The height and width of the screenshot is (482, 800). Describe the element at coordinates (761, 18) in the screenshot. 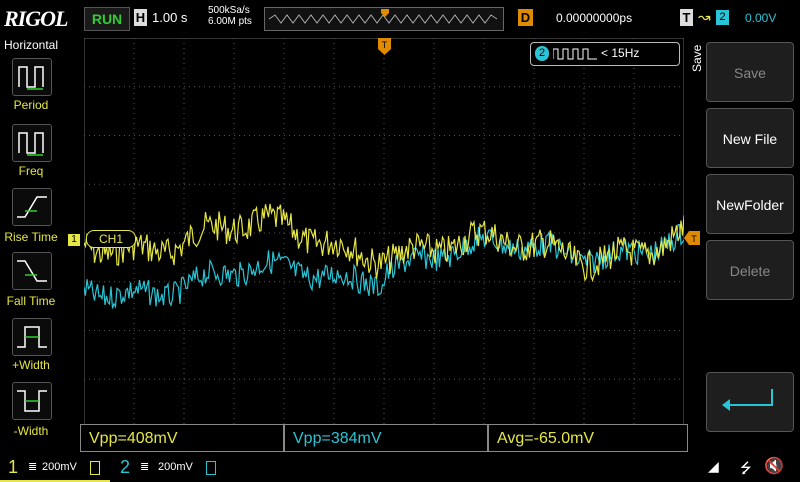

I see `trigger-level: 0.00V` at that location.